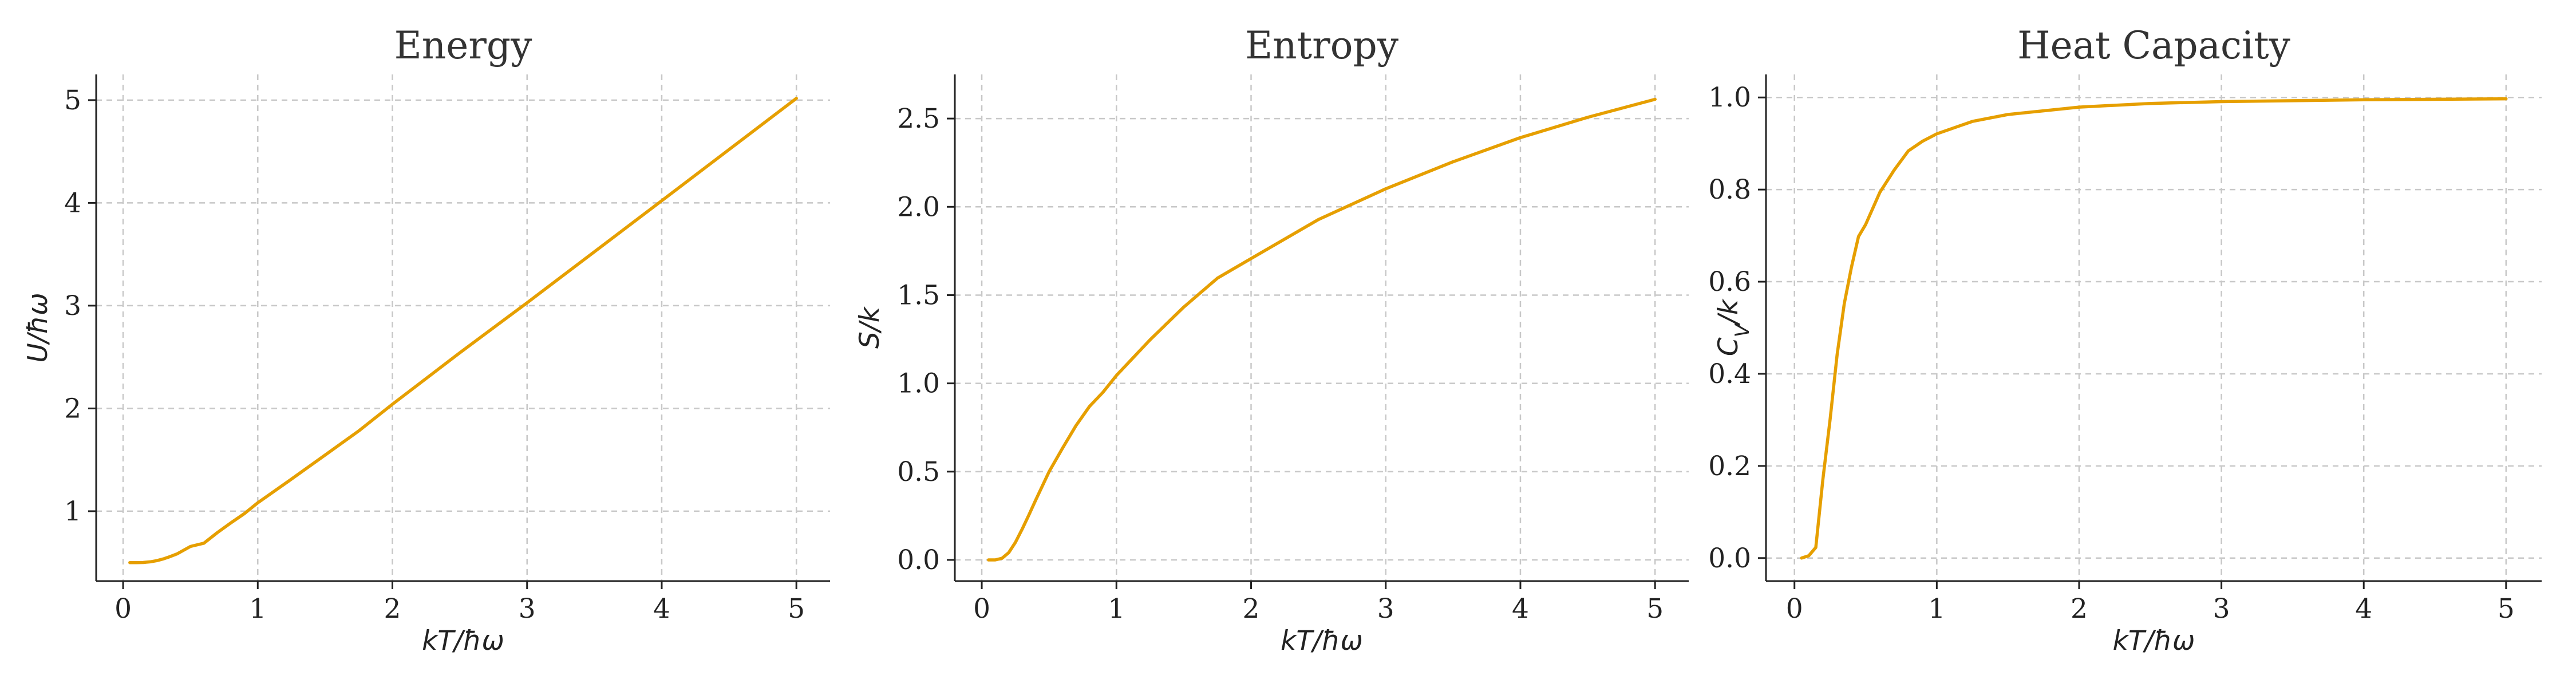 The image size is (2576, 687). What do you see at coordinates (1729, 558) in the screenshot?
I see `chart-3-y-tick-label: 0.0` at bounding box center [1729, 558].